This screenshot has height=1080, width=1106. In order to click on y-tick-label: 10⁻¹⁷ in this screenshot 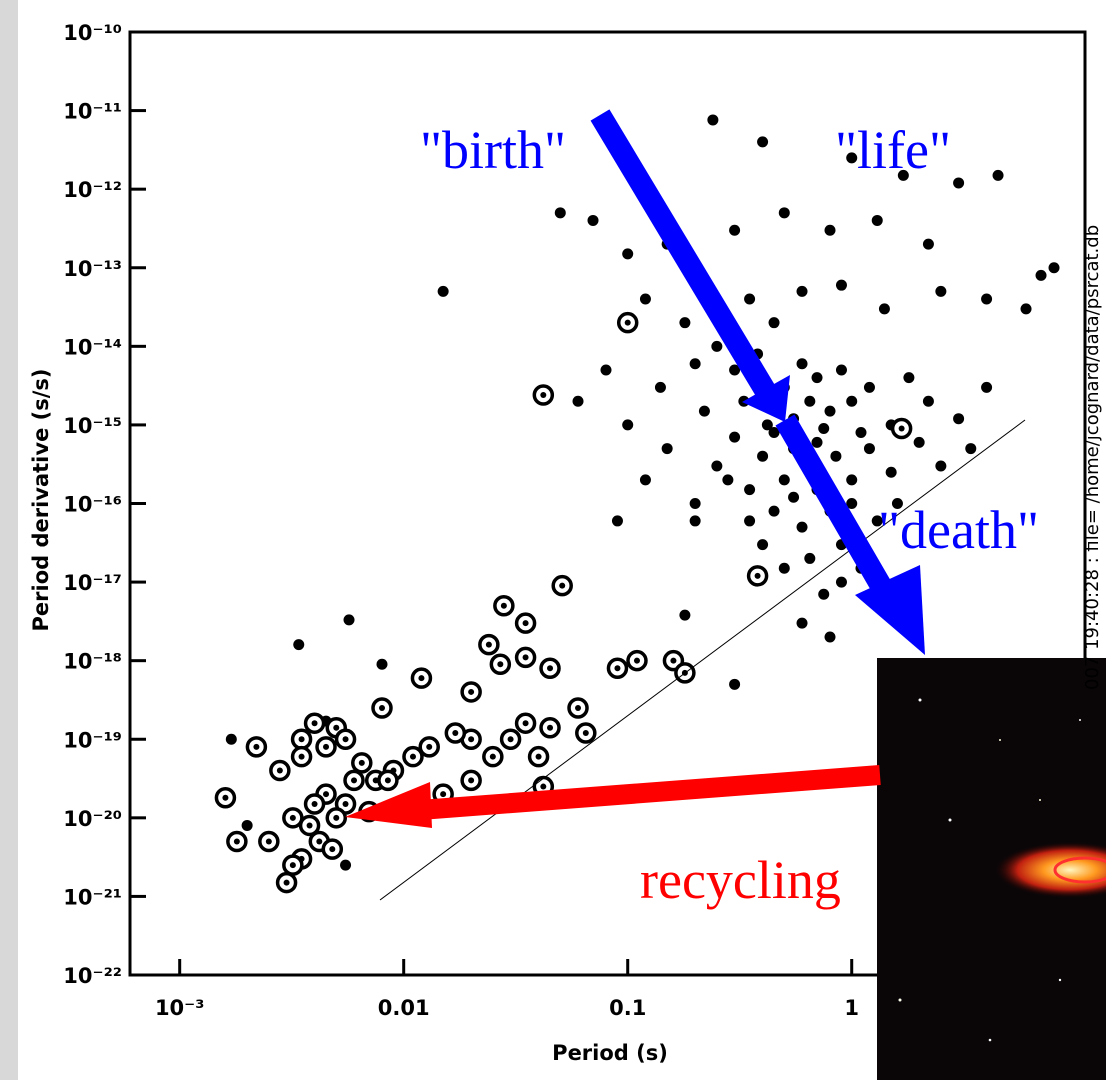, I will do `click(92, 583)`.